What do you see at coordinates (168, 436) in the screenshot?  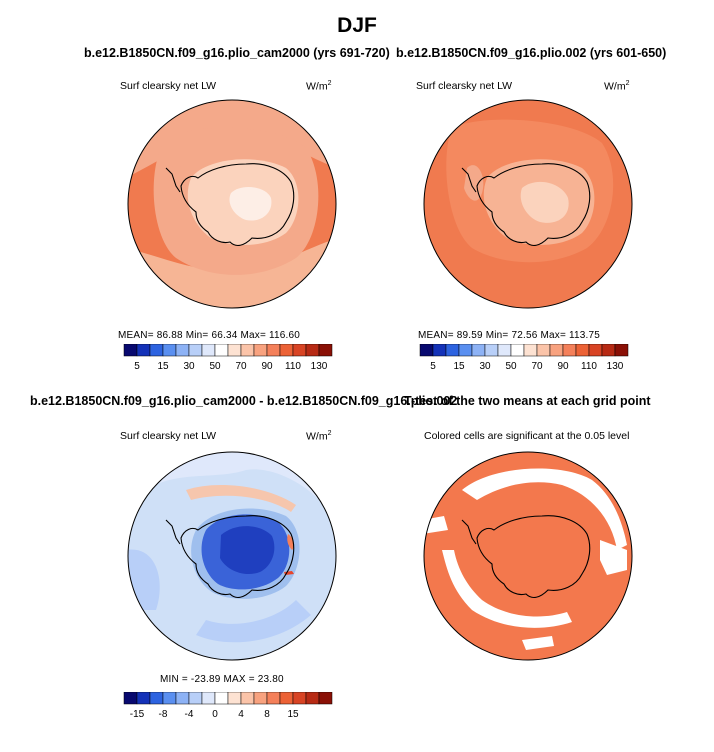 I see `panel-subtitle-diff: Surf clearsky net LW` at bounding box center [168, 436].